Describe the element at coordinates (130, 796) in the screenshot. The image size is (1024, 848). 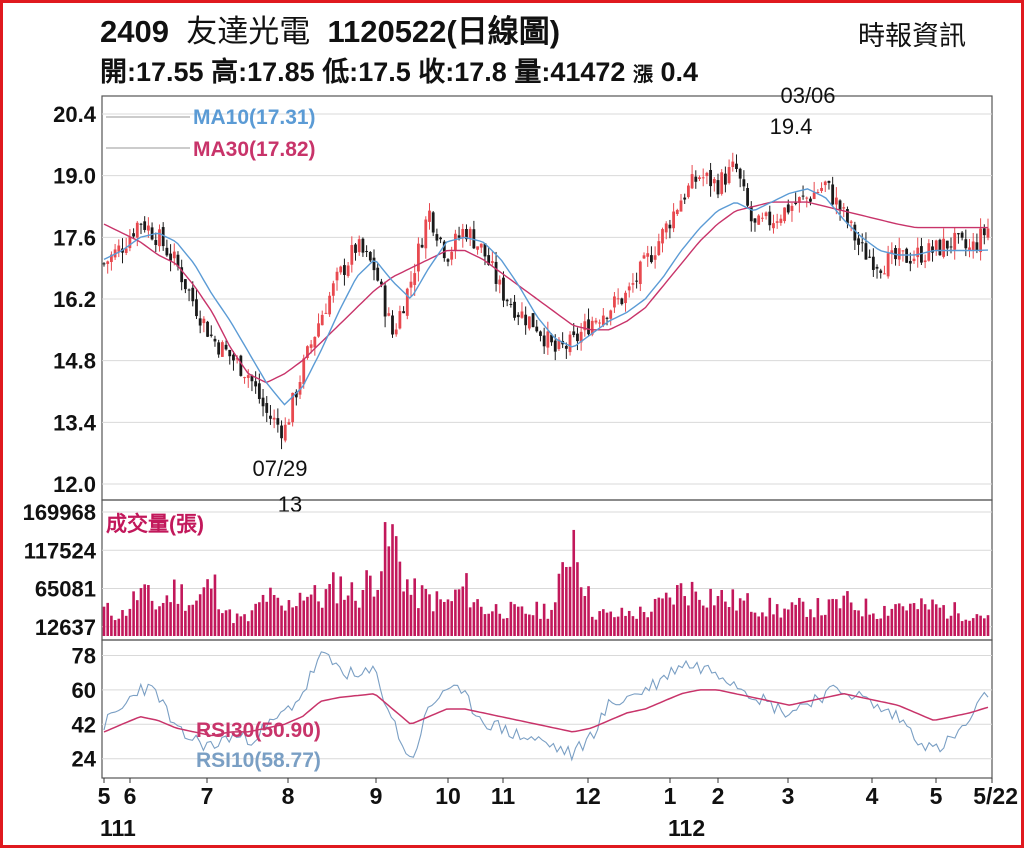
I see `x-month-label: 6` at that location.